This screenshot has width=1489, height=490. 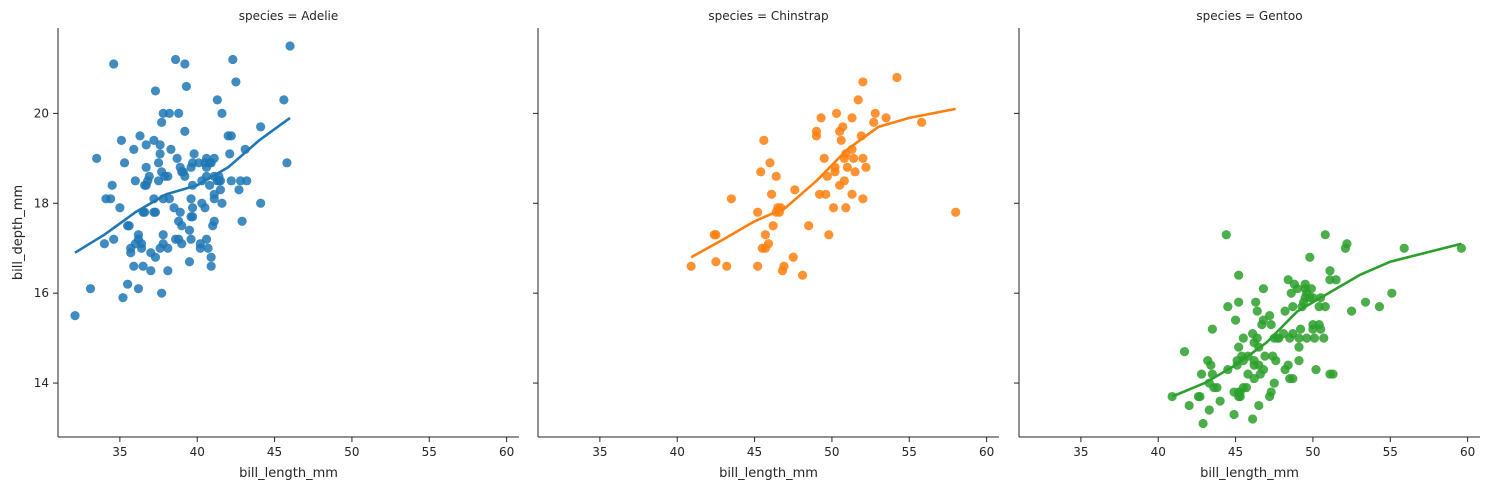 What do you see at coordinates (1235, 452) in the screenshot?
I see `x-tick-label: 45` at bounding box center [1235, 452].